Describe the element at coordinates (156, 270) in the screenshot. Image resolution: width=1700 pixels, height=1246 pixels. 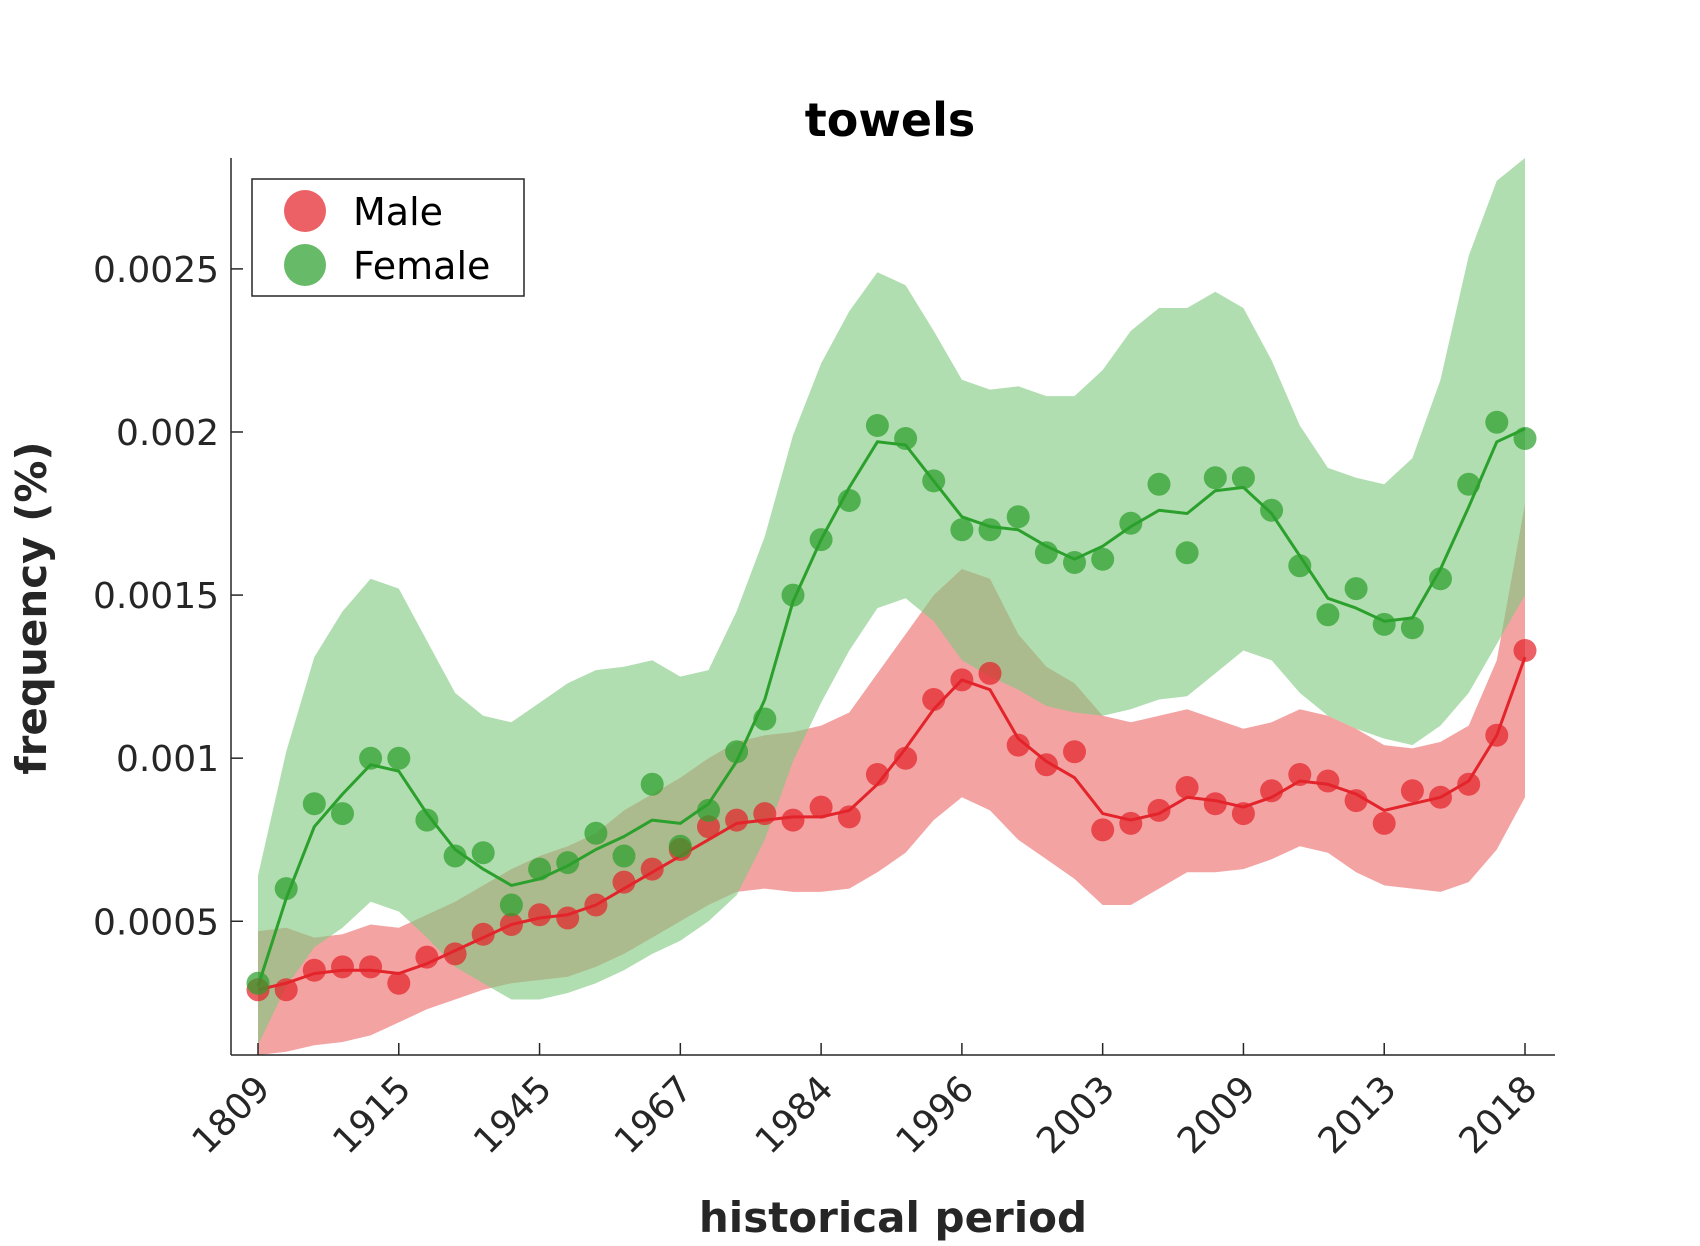
I see `y-tick-label: 0.0025` at that location.